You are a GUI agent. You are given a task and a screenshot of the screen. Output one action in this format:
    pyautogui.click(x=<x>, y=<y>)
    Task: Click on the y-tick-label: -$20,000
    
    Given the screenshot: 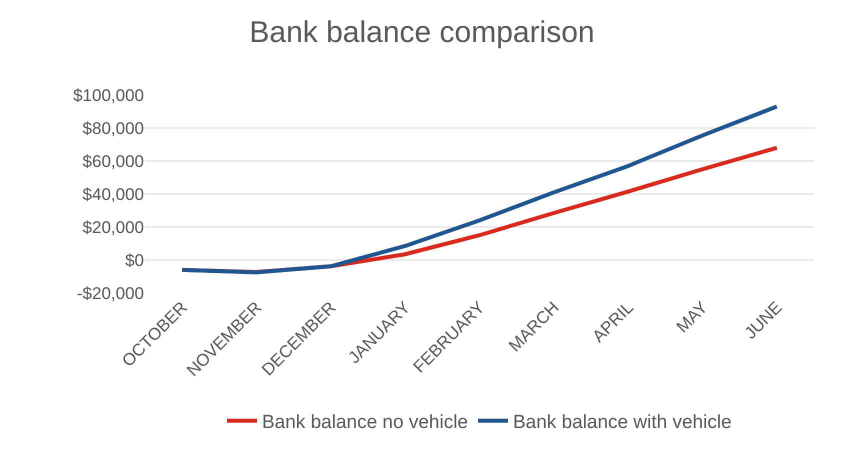 What is the action you would take?
    pyautogui.click(x=110, y=293)
    